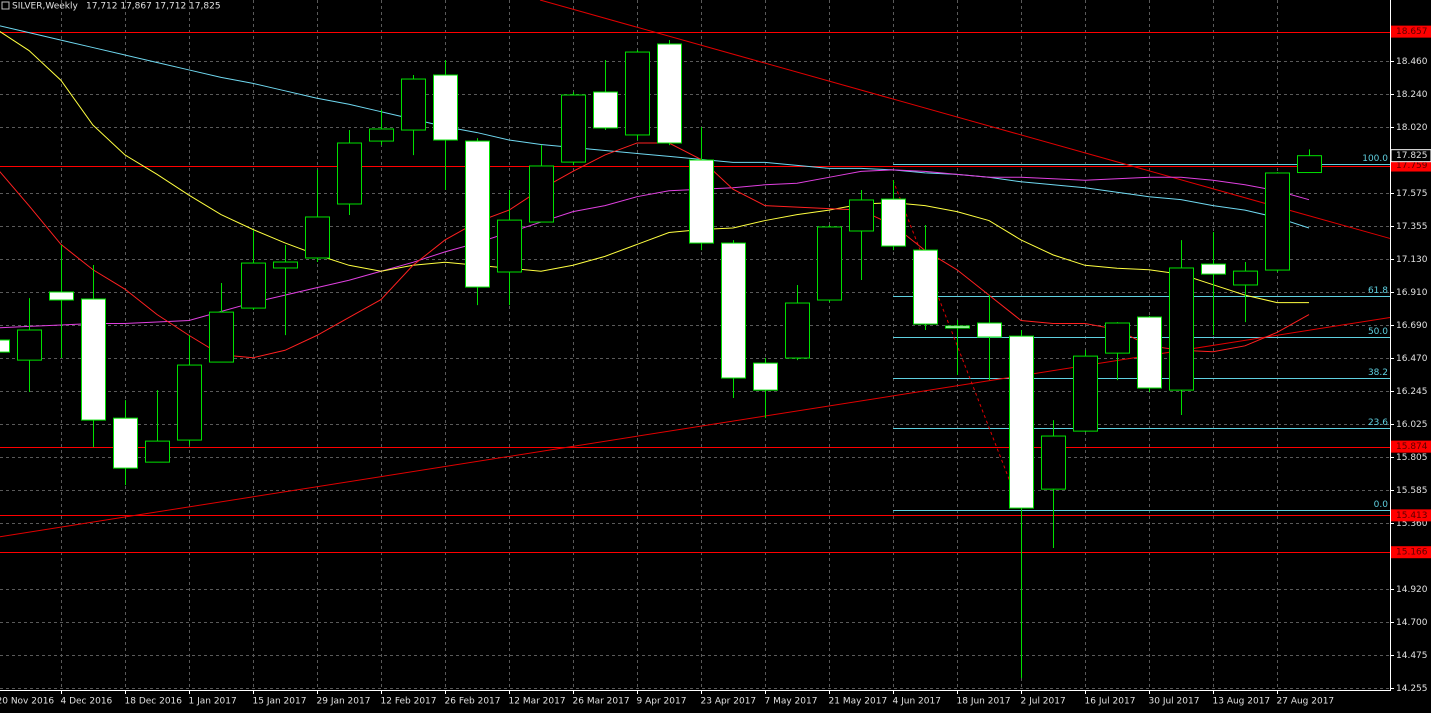 The width and height of the screenshot is (1431, 713). Describe the element at coordinates (1412, 425) in the screenshot. I see `y-tick-label: 16.025` at that location.